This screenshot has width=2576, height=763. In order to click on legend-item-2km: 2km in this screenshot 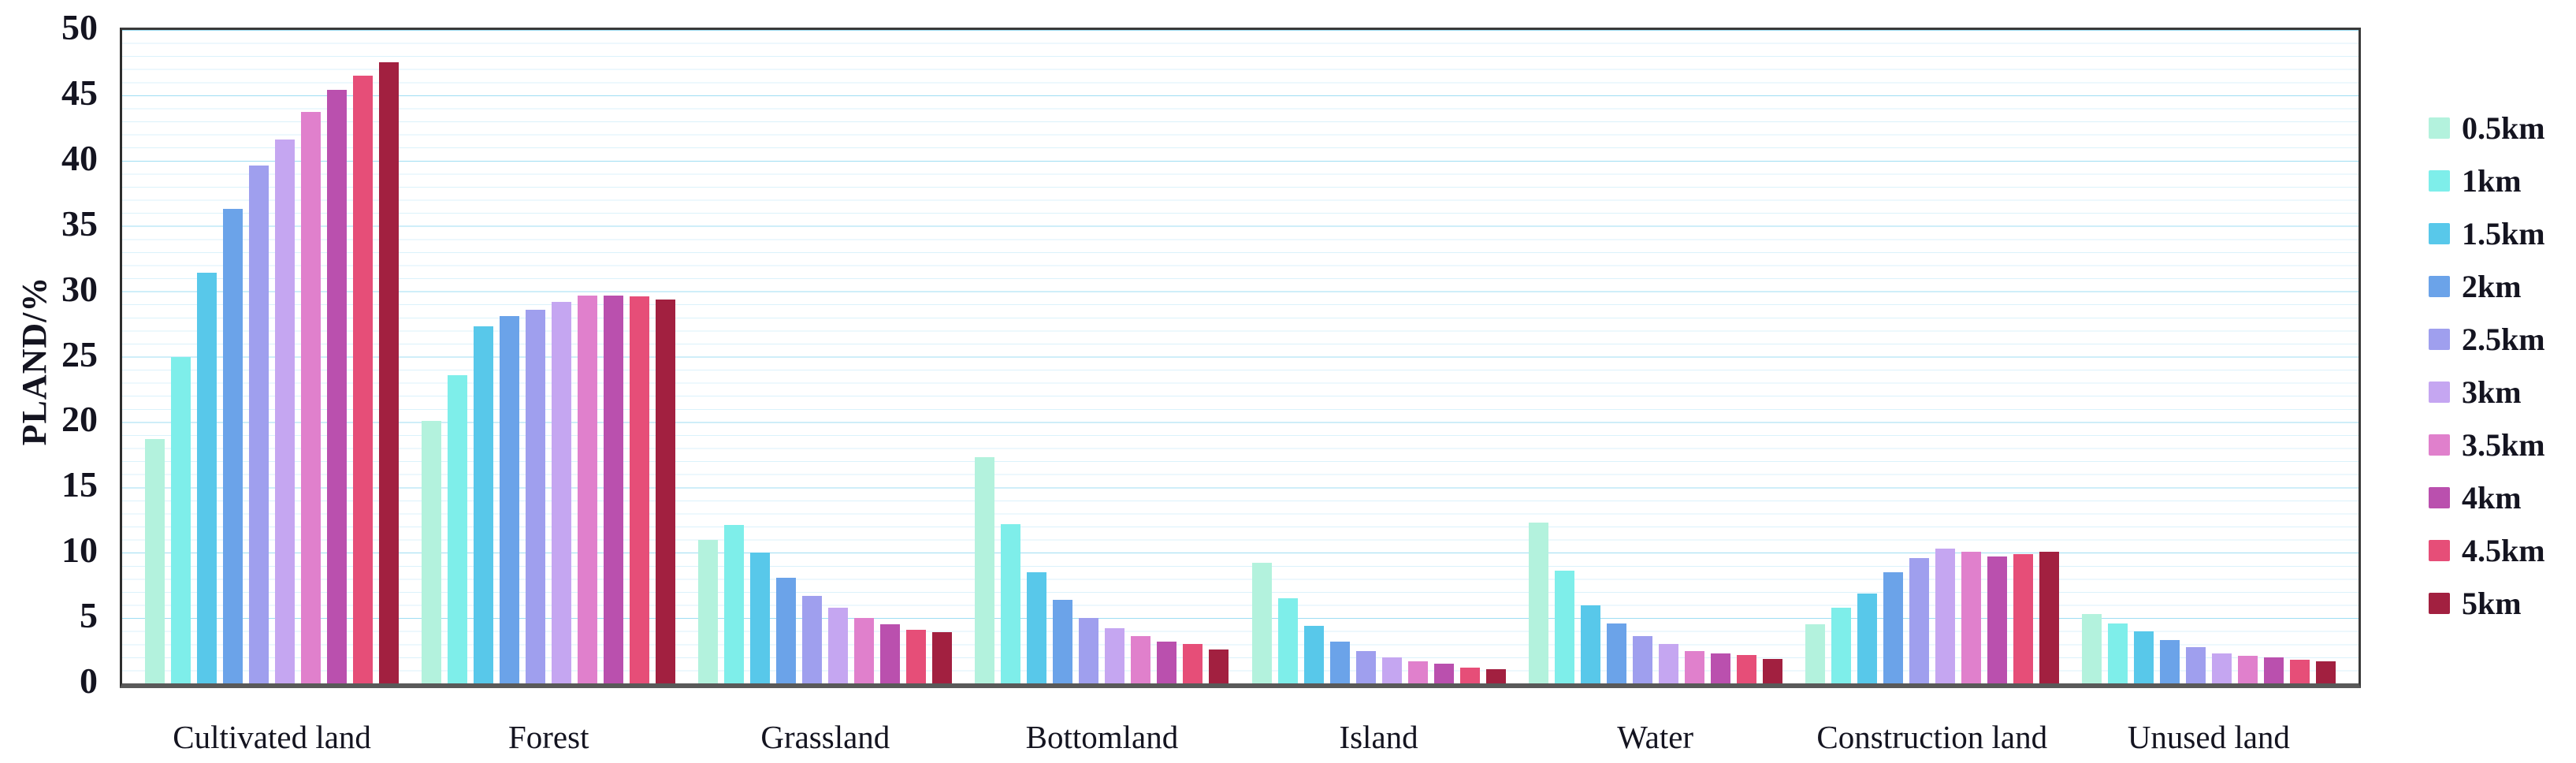, I will do `click(2487, 286)`.